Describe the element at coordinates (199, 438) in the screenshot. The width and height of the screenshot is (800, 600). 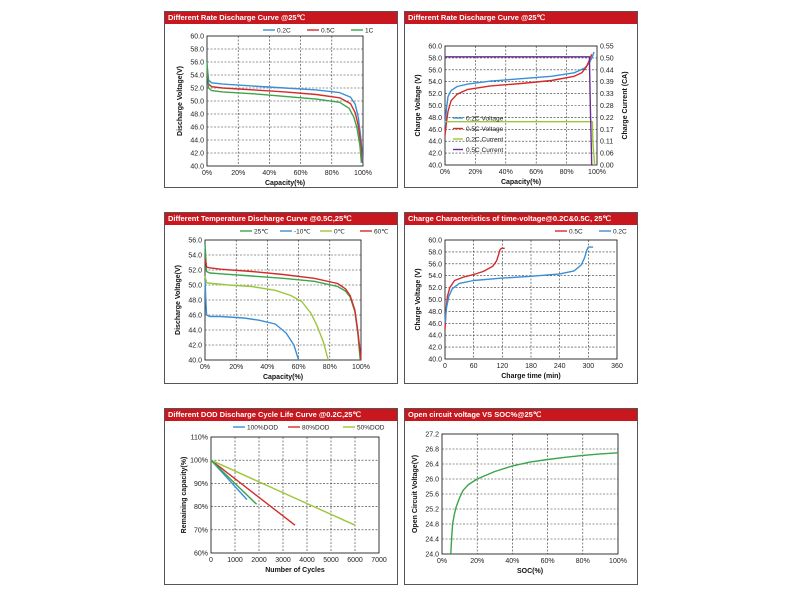
I see `y-tick-label: 110%` at that location.